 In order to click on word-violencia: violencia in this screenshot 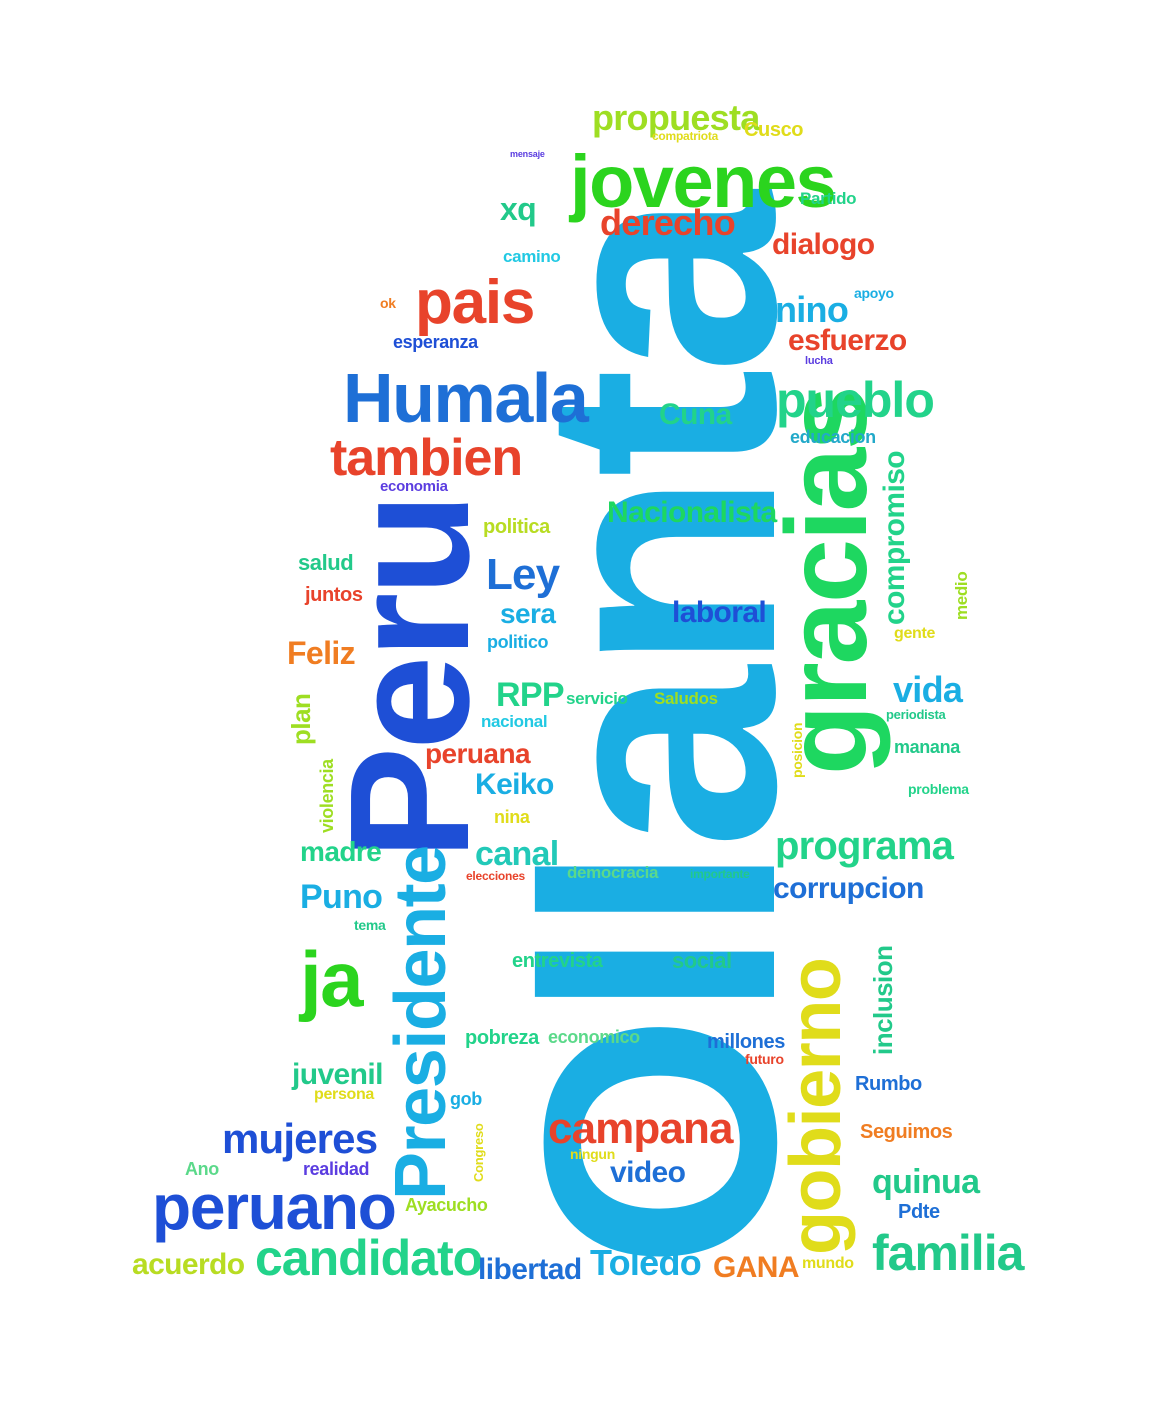, I will do `click(327, 796)`.